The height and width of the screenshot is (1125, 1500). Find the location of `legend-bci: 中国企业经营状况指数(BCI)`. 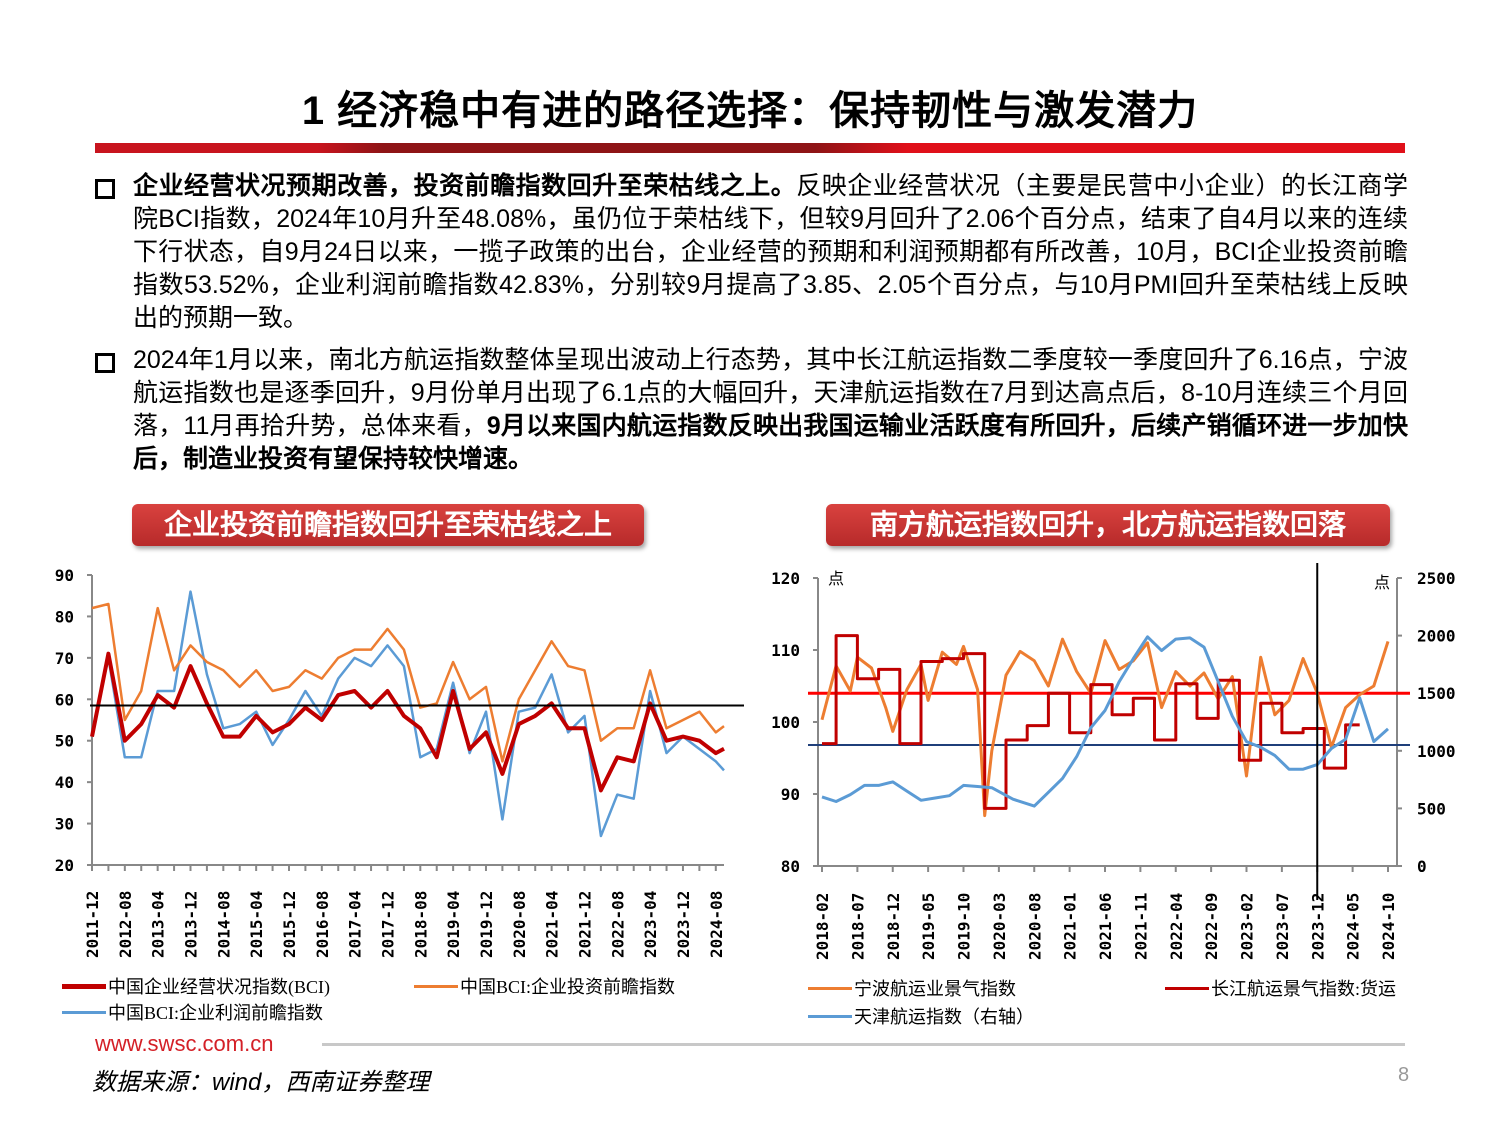

legend-bci: 中国企业经营状况指数(BCI) is located at coordinates (196, 986).